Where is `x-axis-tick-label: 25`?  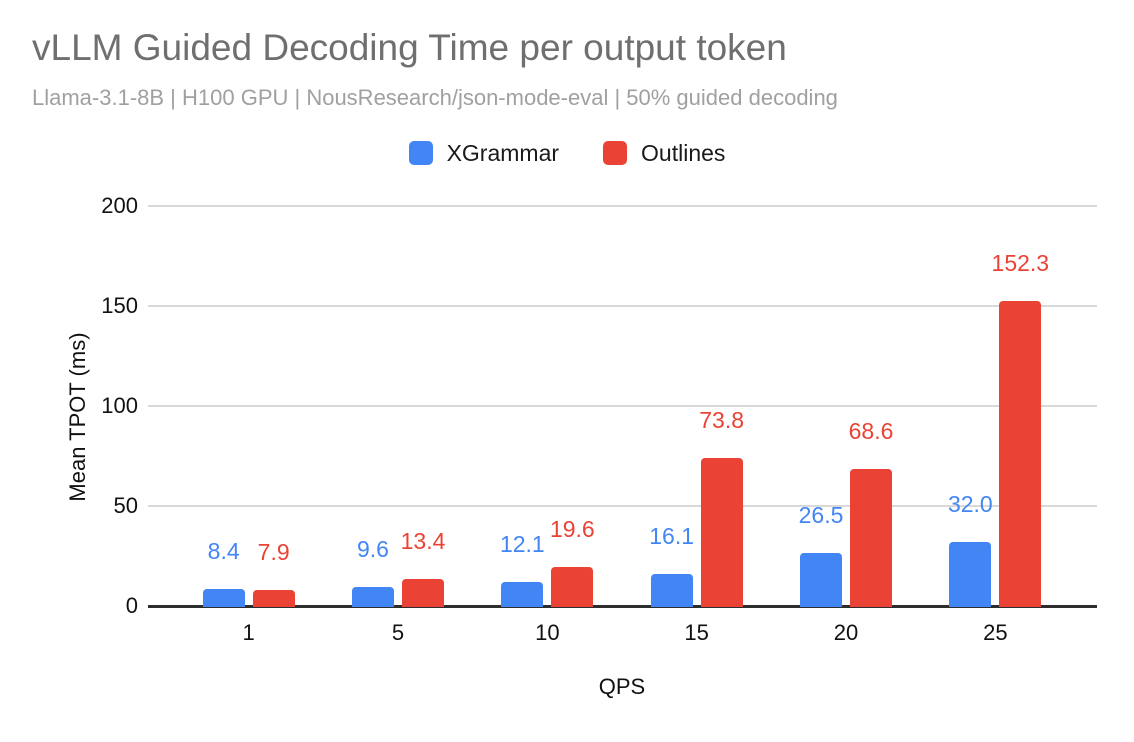 x-axis-tick-label: 25 is located at coordinates (995, 632).